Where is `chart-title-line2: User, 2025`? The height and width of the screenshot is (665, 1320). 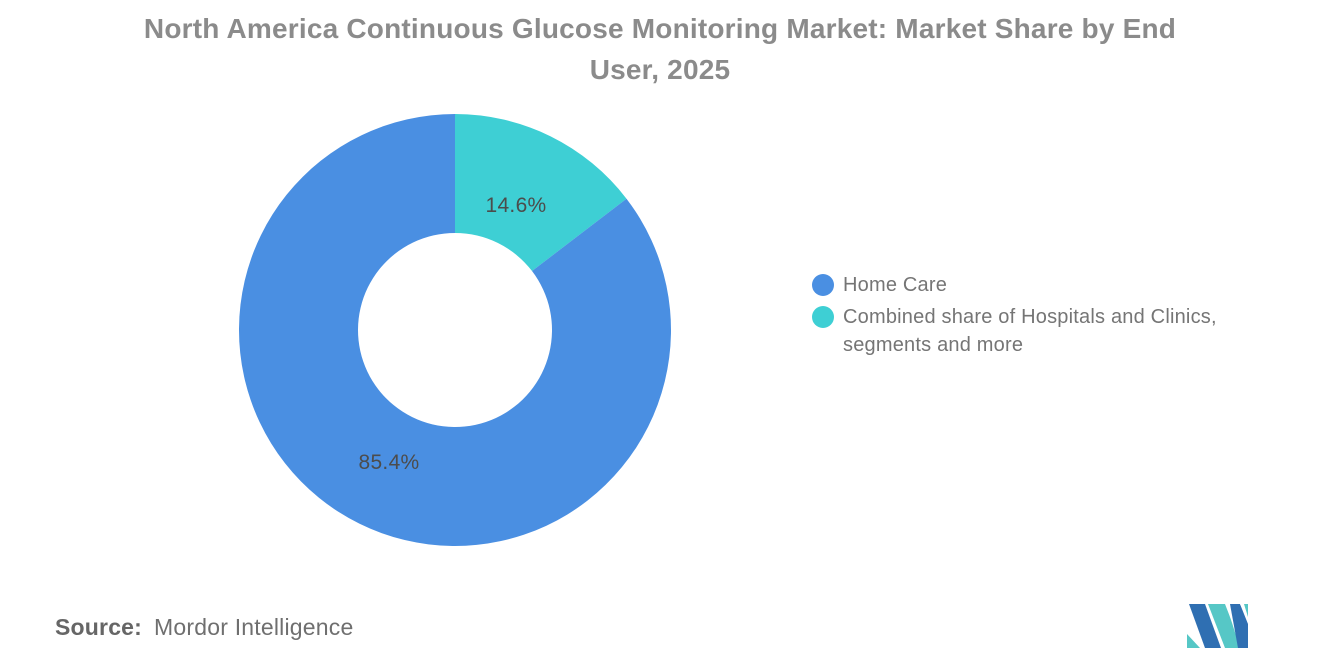 chart-title-line2: User, 2025 is located at coordinates (660, 69).